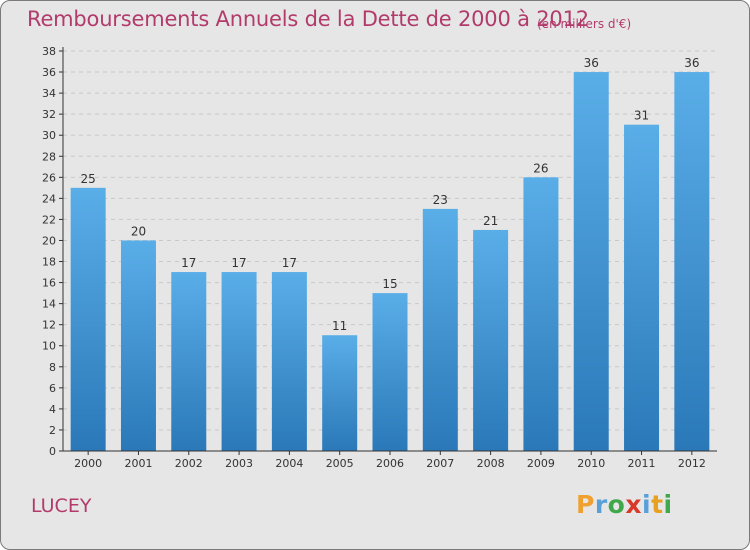 The height and width of the screenshot is (550, 750). I want to click on y-tick-label: 12, so click(49, 325).